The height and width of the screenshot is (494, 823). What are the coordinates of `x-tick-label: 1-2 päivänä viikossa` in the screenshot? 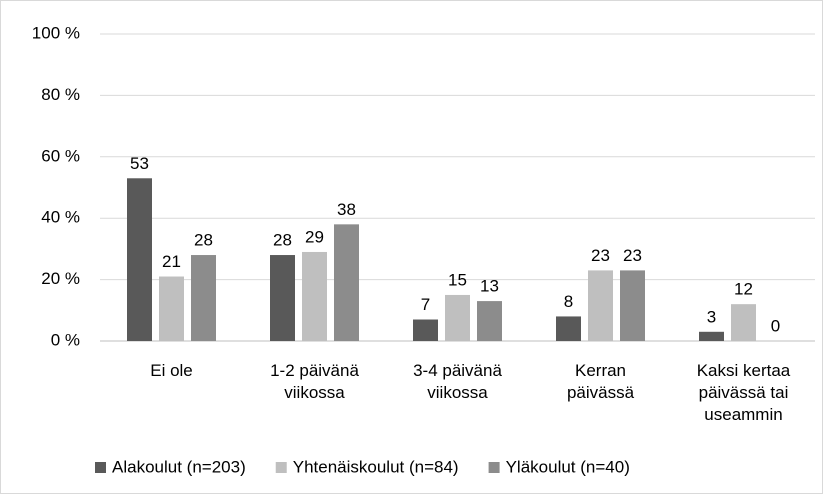 It's located at (314, 381).